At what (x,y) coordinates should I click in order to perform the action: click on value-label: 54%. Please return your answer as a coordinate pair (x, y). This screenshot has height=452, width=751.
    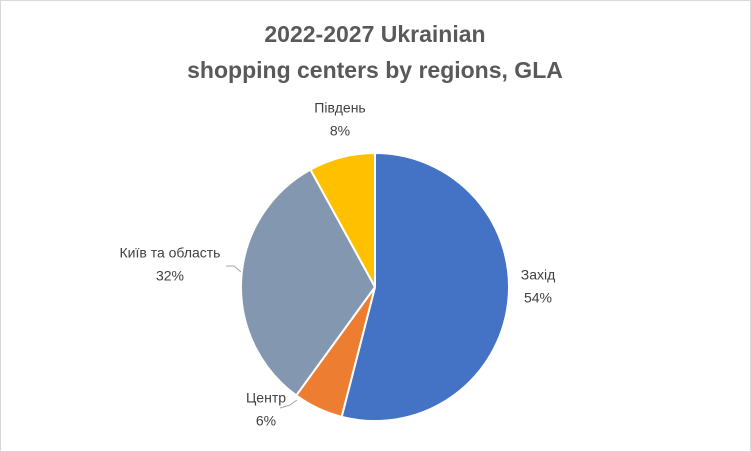
    Looking at the image, I should click on (538, 298).